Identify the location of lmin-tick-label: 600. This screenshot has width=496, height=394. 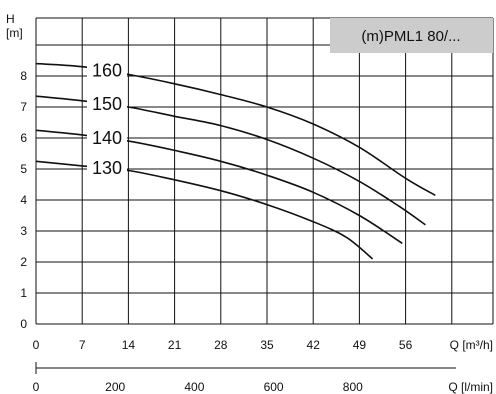
(274, 387).